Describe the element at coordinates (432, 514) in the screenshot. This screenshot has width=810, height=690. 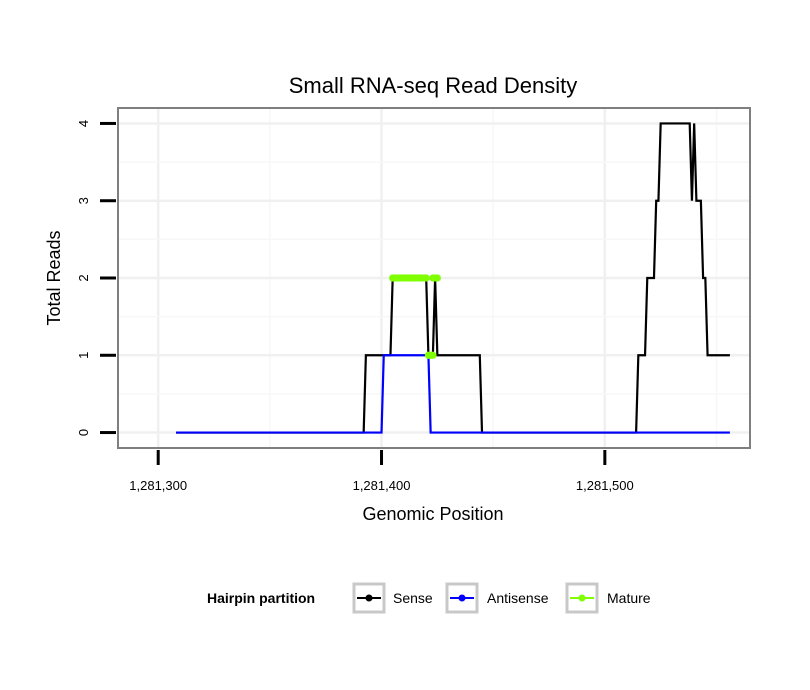
I see `x-axis-label: Genomic Position` at that location.